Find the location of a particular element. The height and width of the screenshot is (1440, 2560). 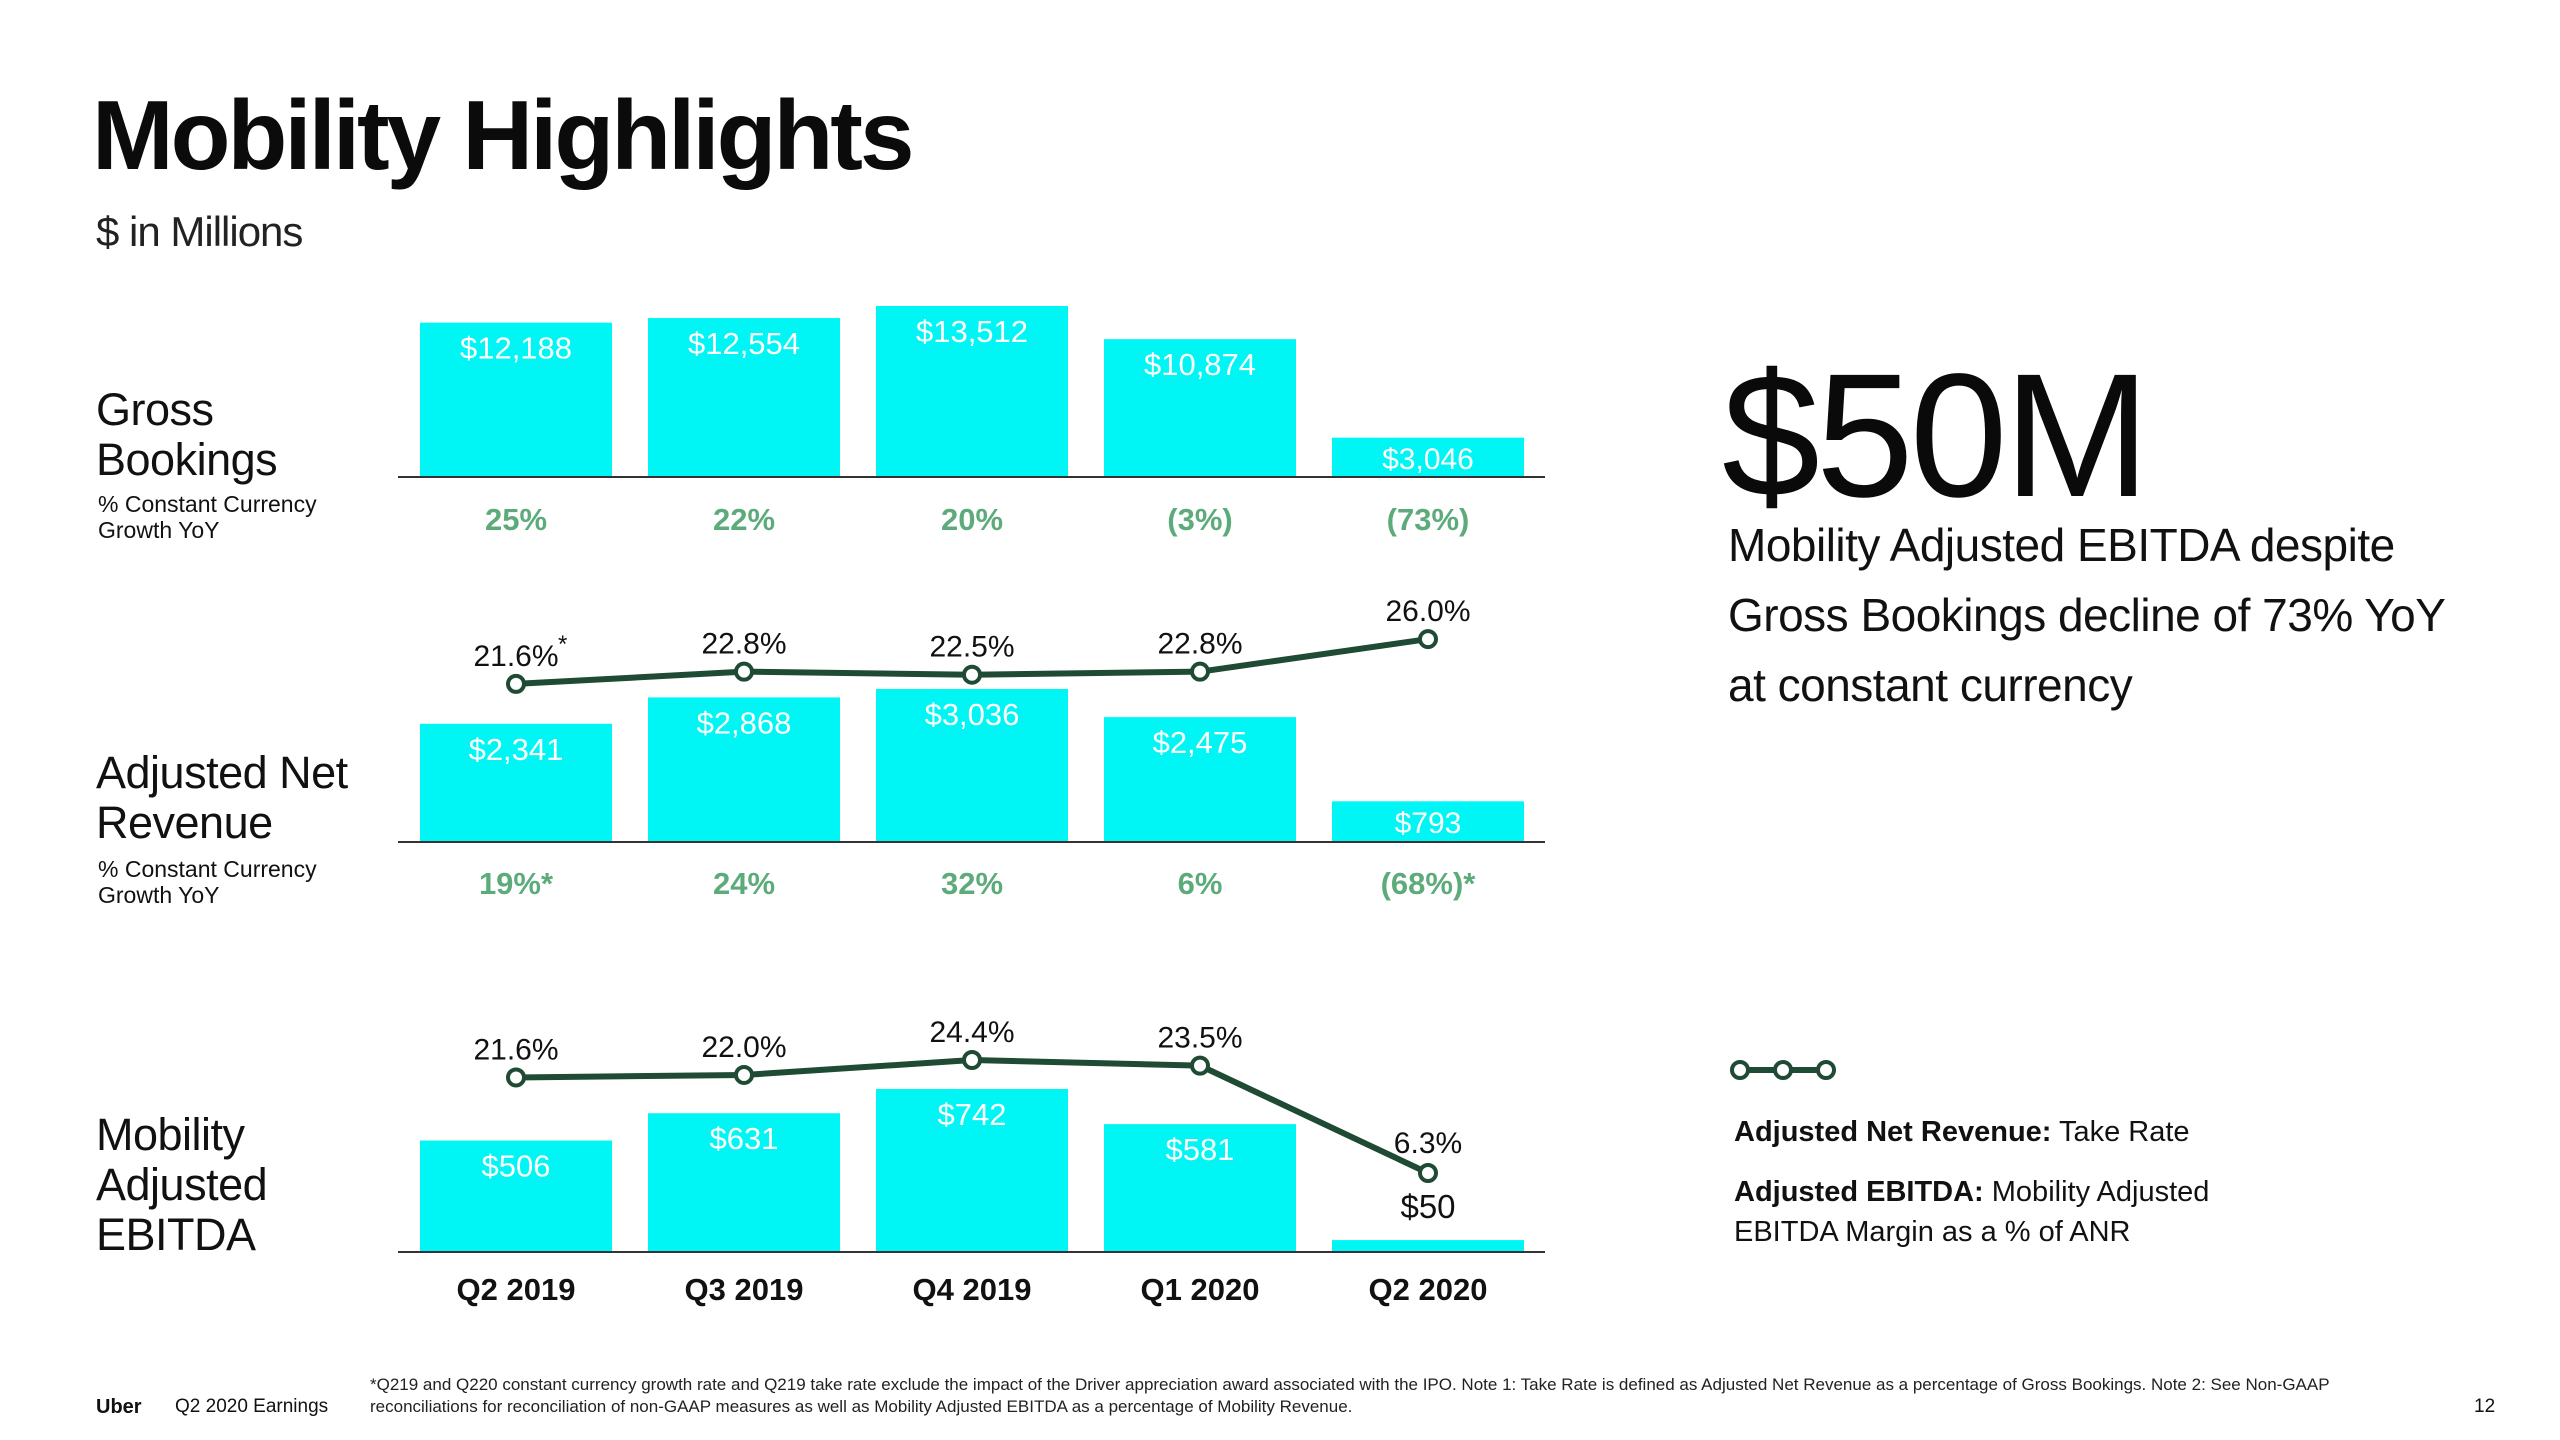

highlight-caption-line3: at constant currency is located at coordinates (1930, 685).